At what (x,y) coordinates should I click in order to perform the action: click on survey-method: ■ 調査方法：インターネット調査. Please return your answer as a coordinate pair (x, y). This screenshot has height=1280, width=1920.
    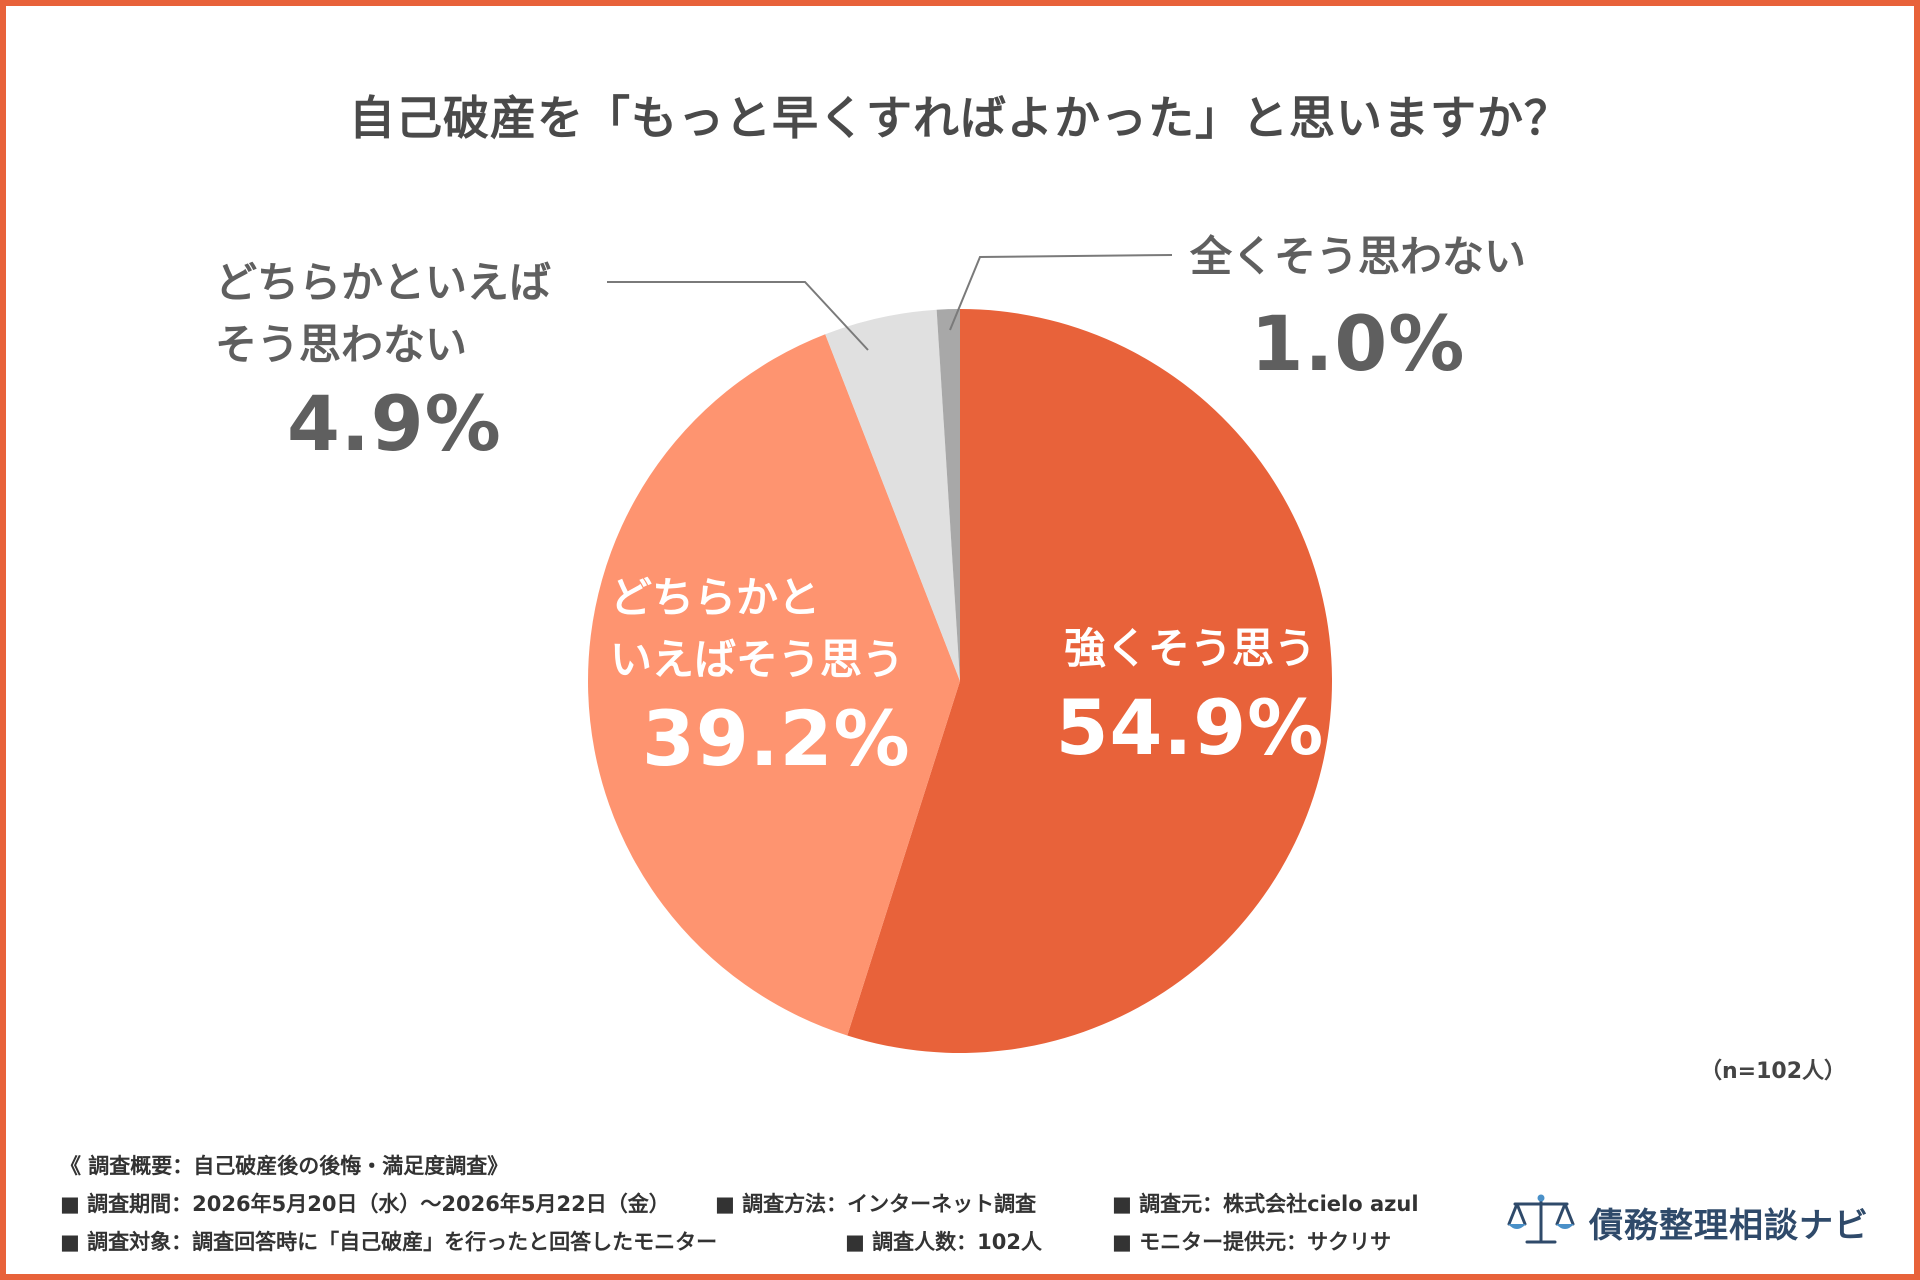
    Looking at the image, I should click on (876, 1204).